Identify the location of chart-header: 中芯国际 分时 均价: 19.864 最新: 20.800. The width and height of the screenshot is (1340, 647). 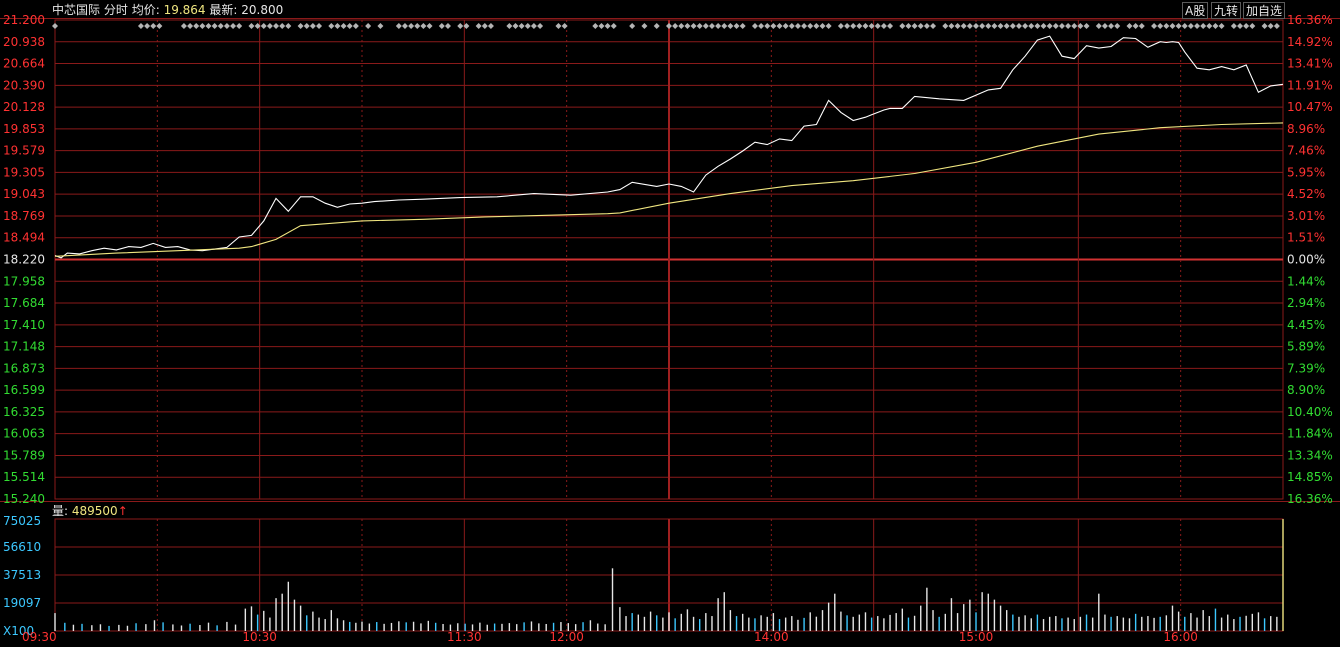
(167, 10).